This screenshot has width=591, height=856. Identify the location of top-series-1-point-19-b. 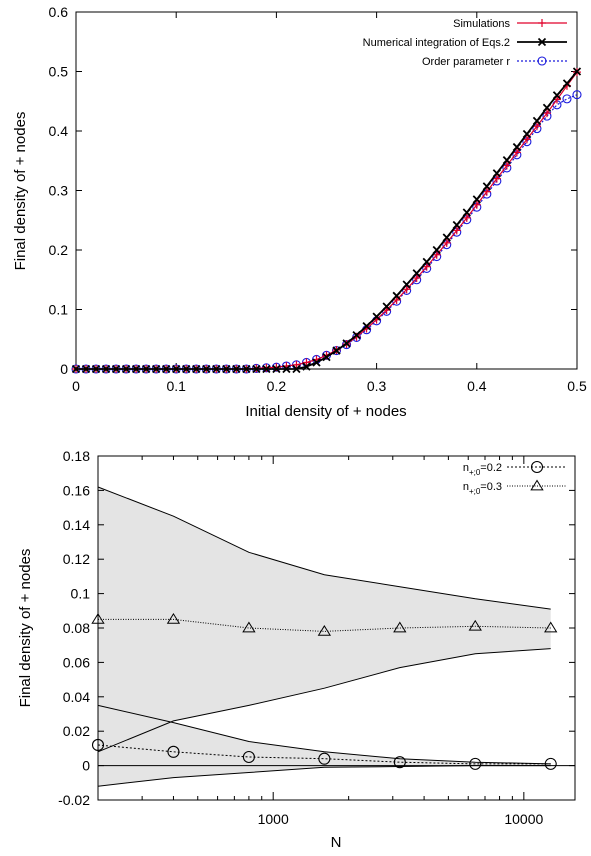
(266, 369).